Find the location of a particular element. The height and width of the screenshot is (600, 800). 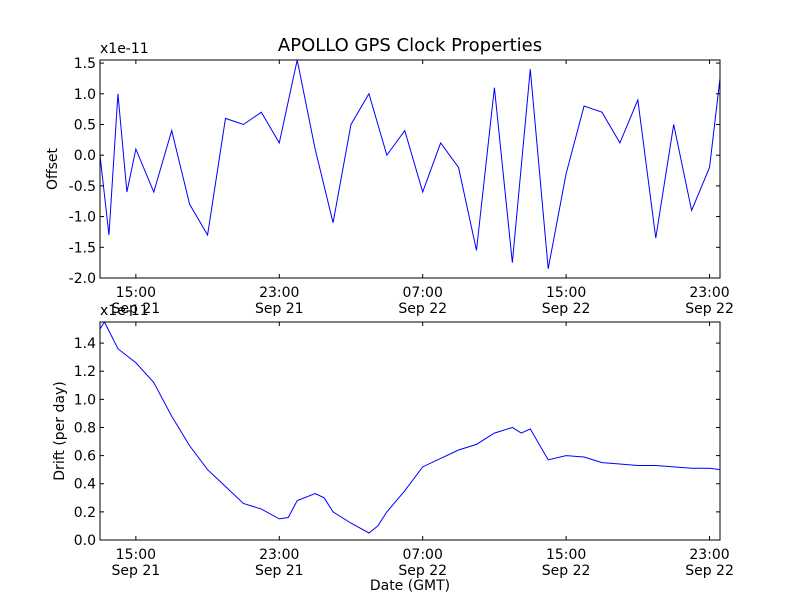

x-axis-label: Date (GMT) is located at coordinates (410, 586).